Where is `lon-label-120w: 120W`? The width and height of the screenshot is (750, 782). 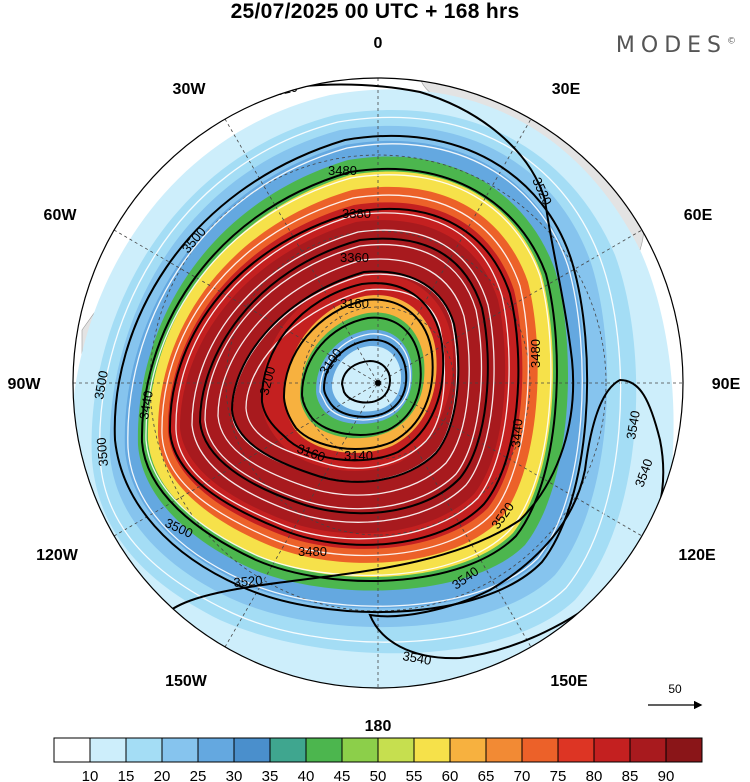 lon-label-120w: 120W is located at coordinates (57, 555).